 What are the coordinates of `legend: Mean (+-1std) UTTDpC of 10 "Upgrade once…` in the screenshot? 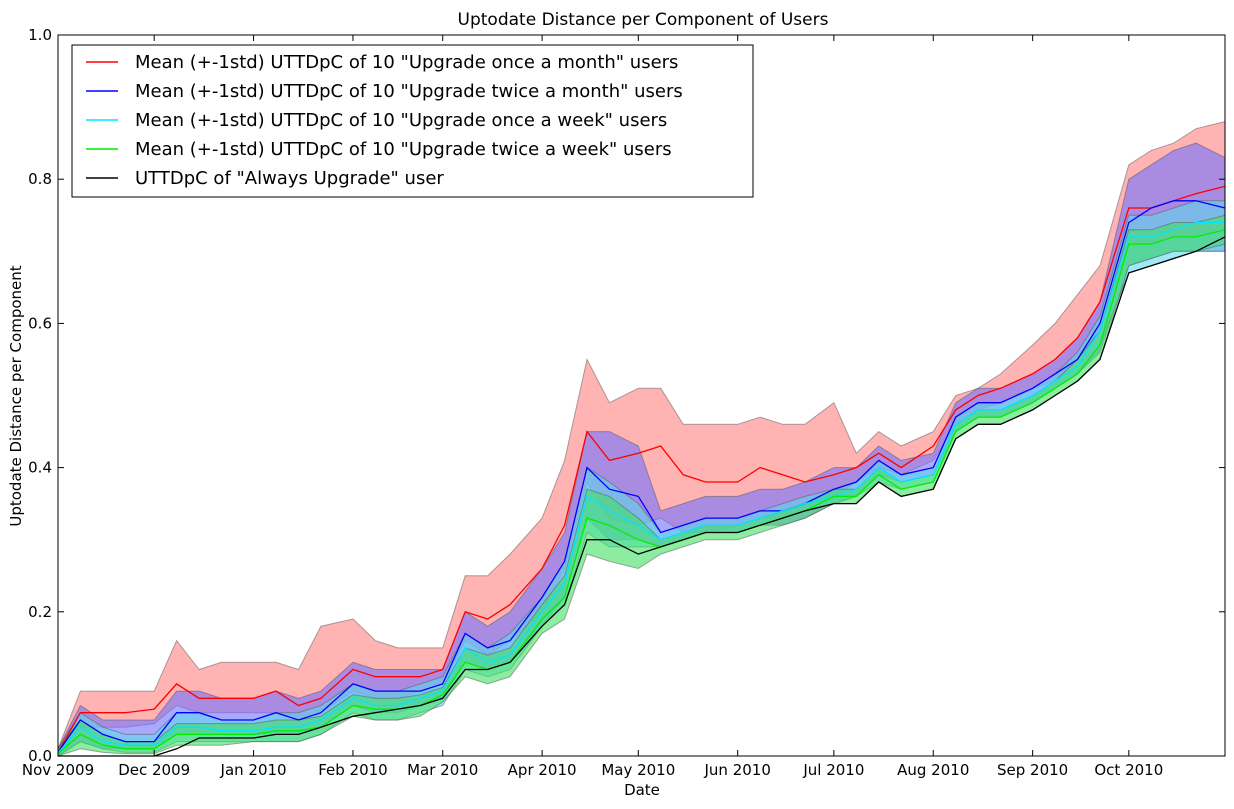 It's located at (412, 121).